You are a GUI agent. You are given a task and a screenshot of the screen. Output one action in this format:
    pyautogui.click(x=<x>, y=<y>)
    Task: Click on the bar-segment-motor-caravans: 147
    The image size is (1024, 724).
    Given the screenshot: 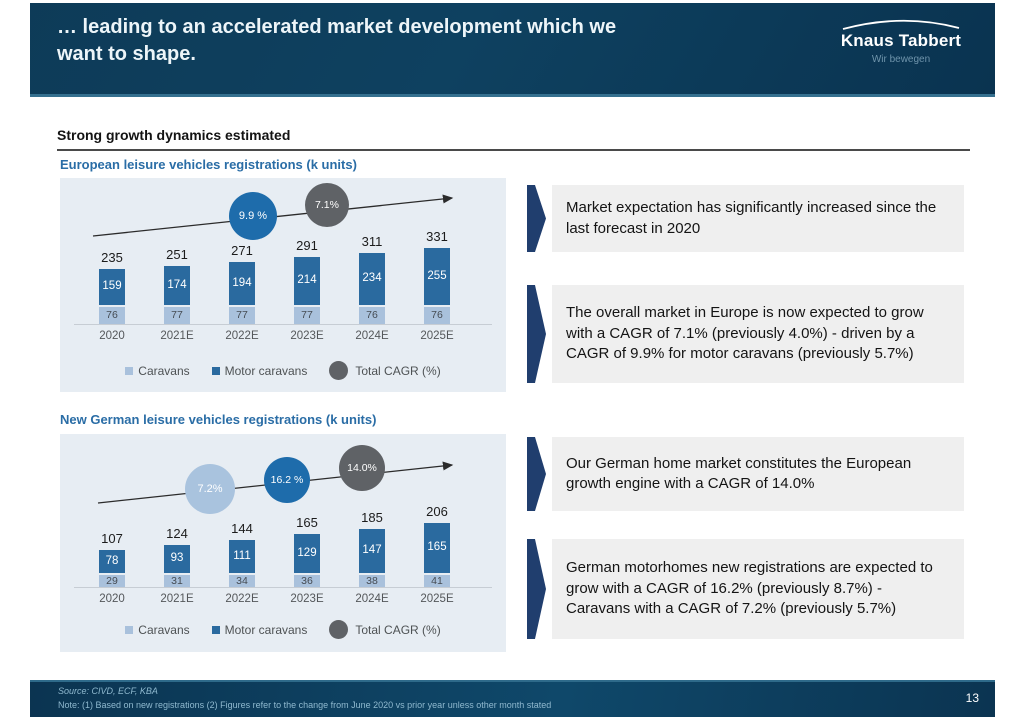 What is the action you would take?
    pyautogui.click(x=372, y=551)
    